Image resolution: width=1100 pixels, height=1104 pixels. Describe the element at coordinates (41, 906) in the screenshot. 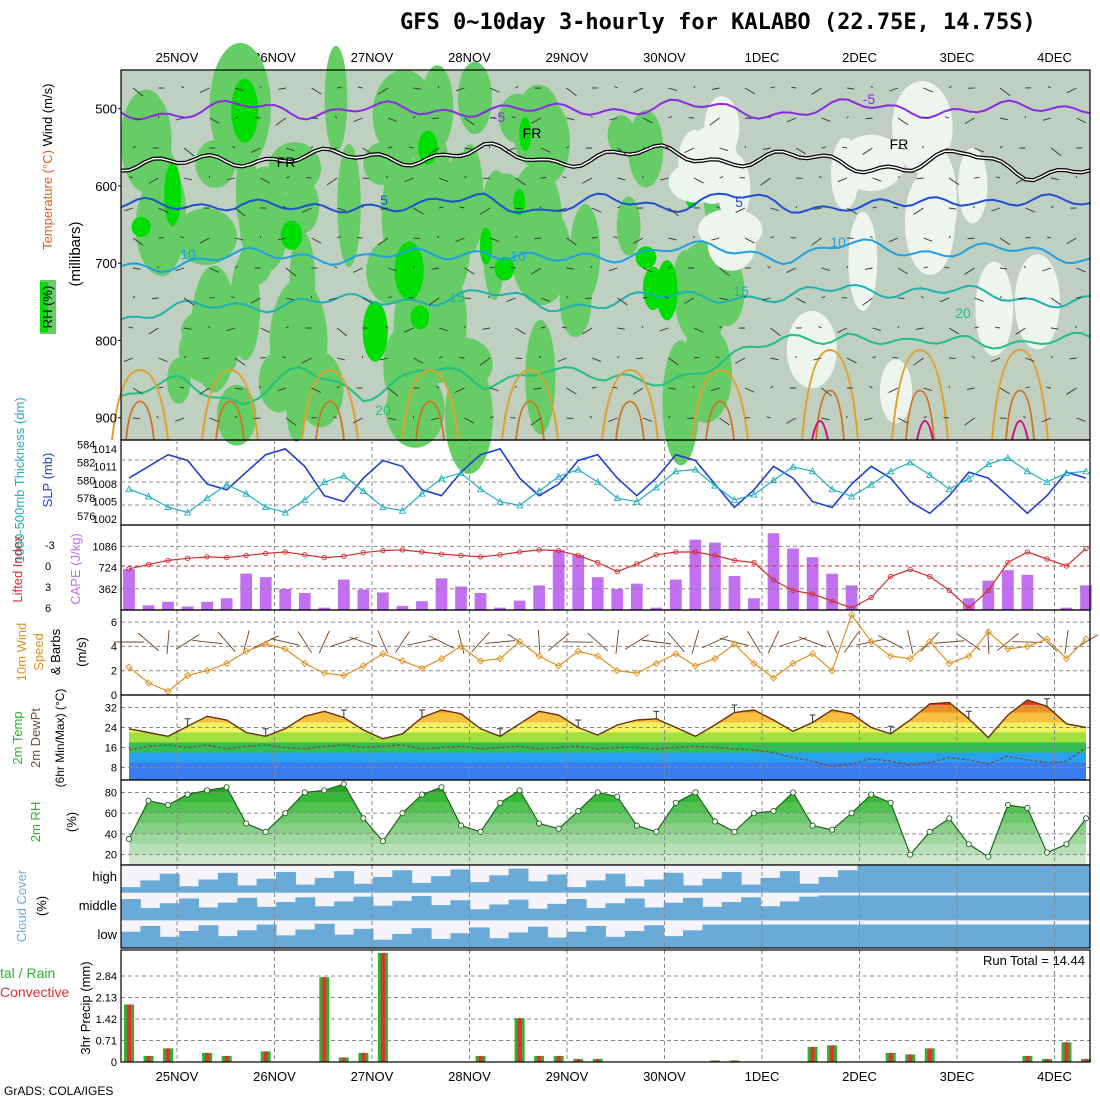

I see `cloud-unit-label: (%)` at that location.